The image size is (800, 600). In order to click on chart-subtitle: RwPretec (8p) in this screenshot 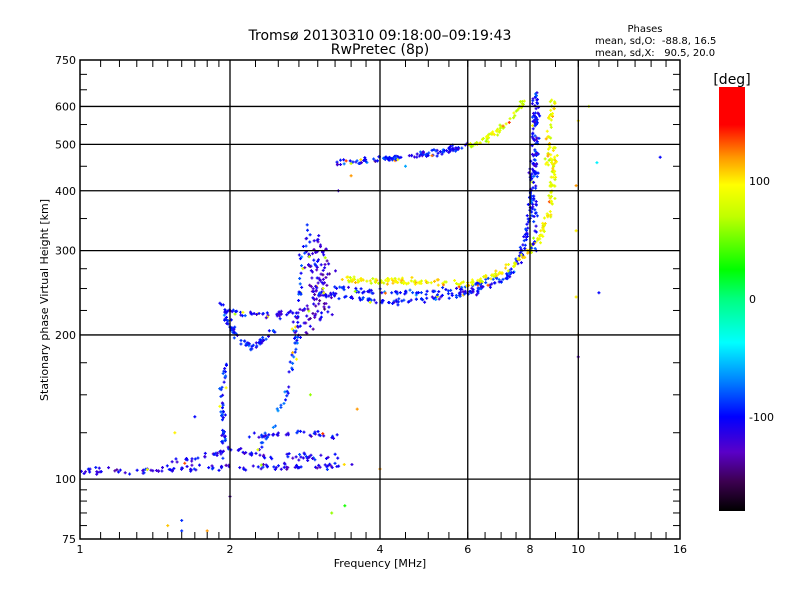, I will do `click(380, 50)`.